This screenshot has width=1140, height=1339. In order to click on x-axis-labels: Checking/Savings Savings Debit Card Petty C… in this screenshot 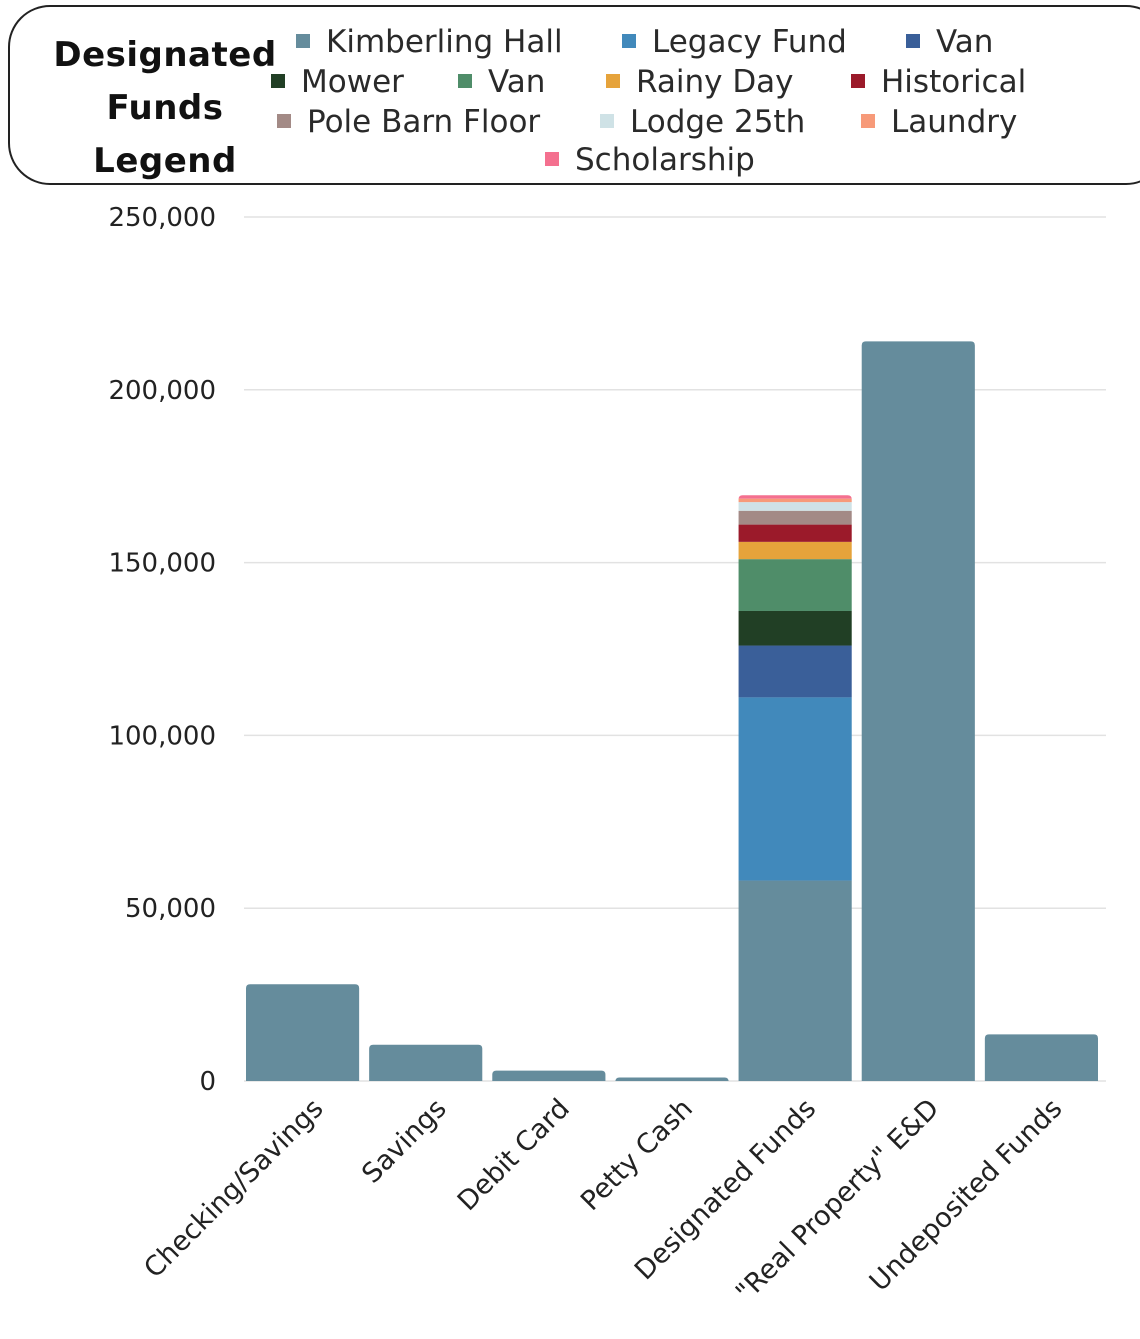, I will do `click(603, 1200)`.